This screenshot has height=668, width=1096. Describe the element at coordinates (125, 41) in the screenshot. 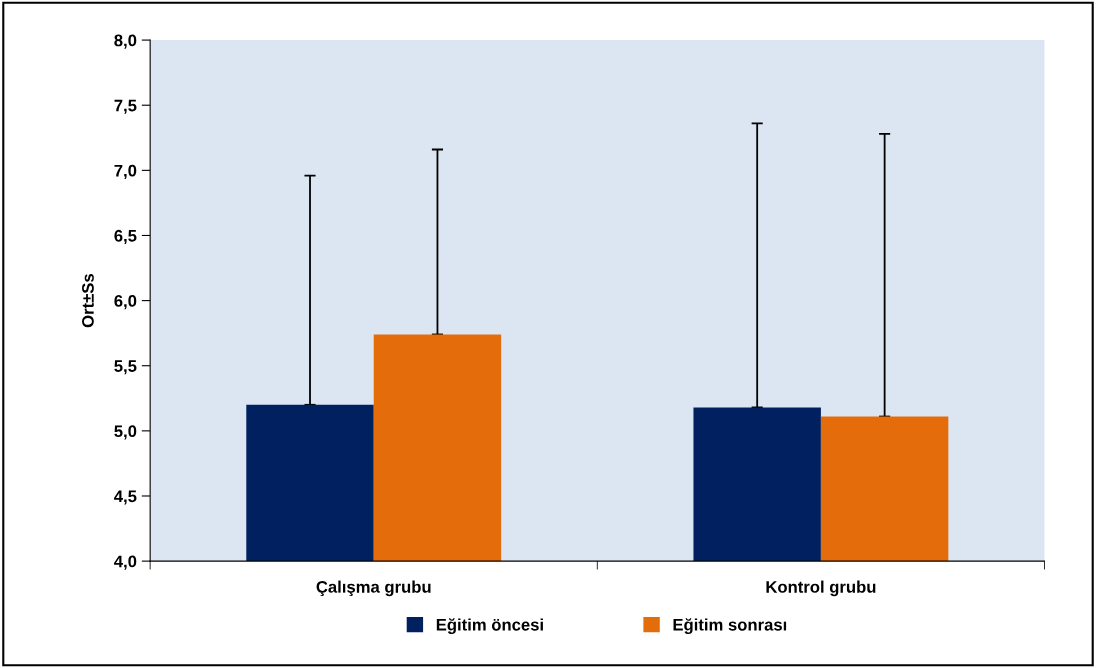

I see `y-tick-label: 8,0` at that location.